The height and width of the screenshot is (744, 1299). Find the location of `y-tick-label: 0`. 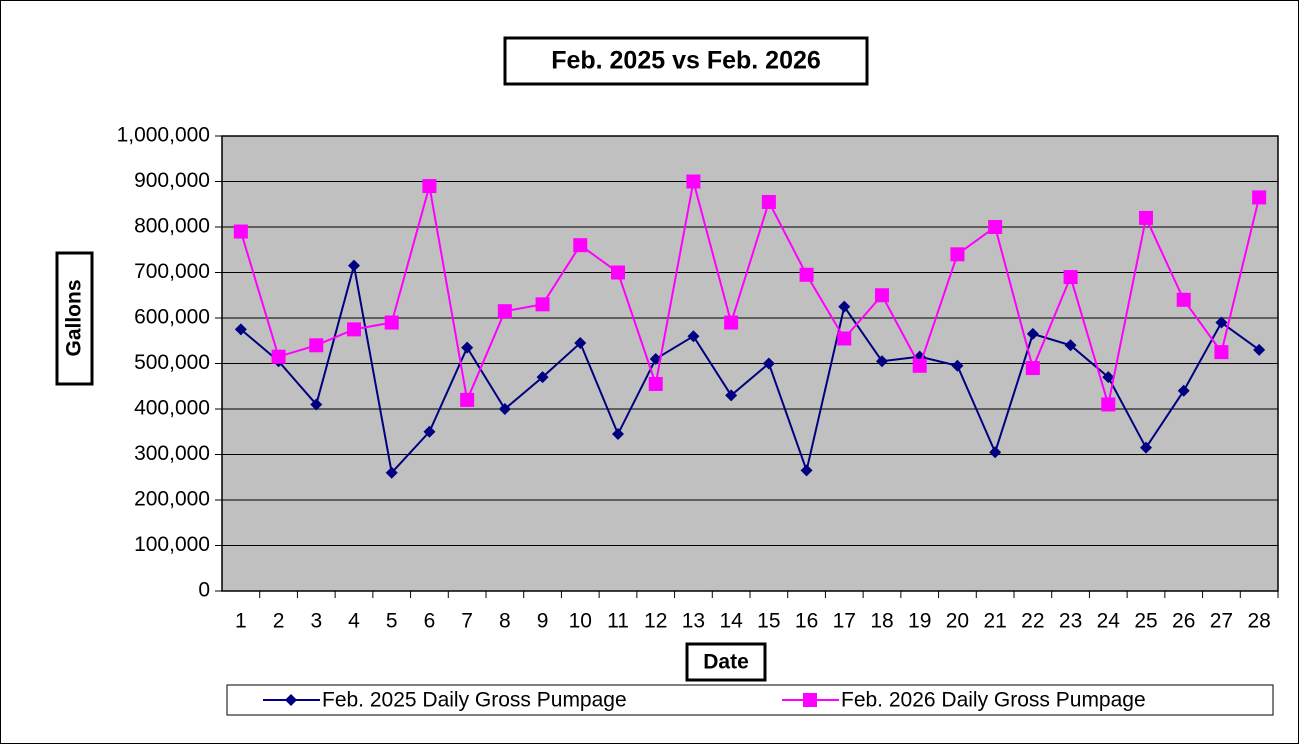

y-tick-label: 0 is located at coordinates (204, 590).